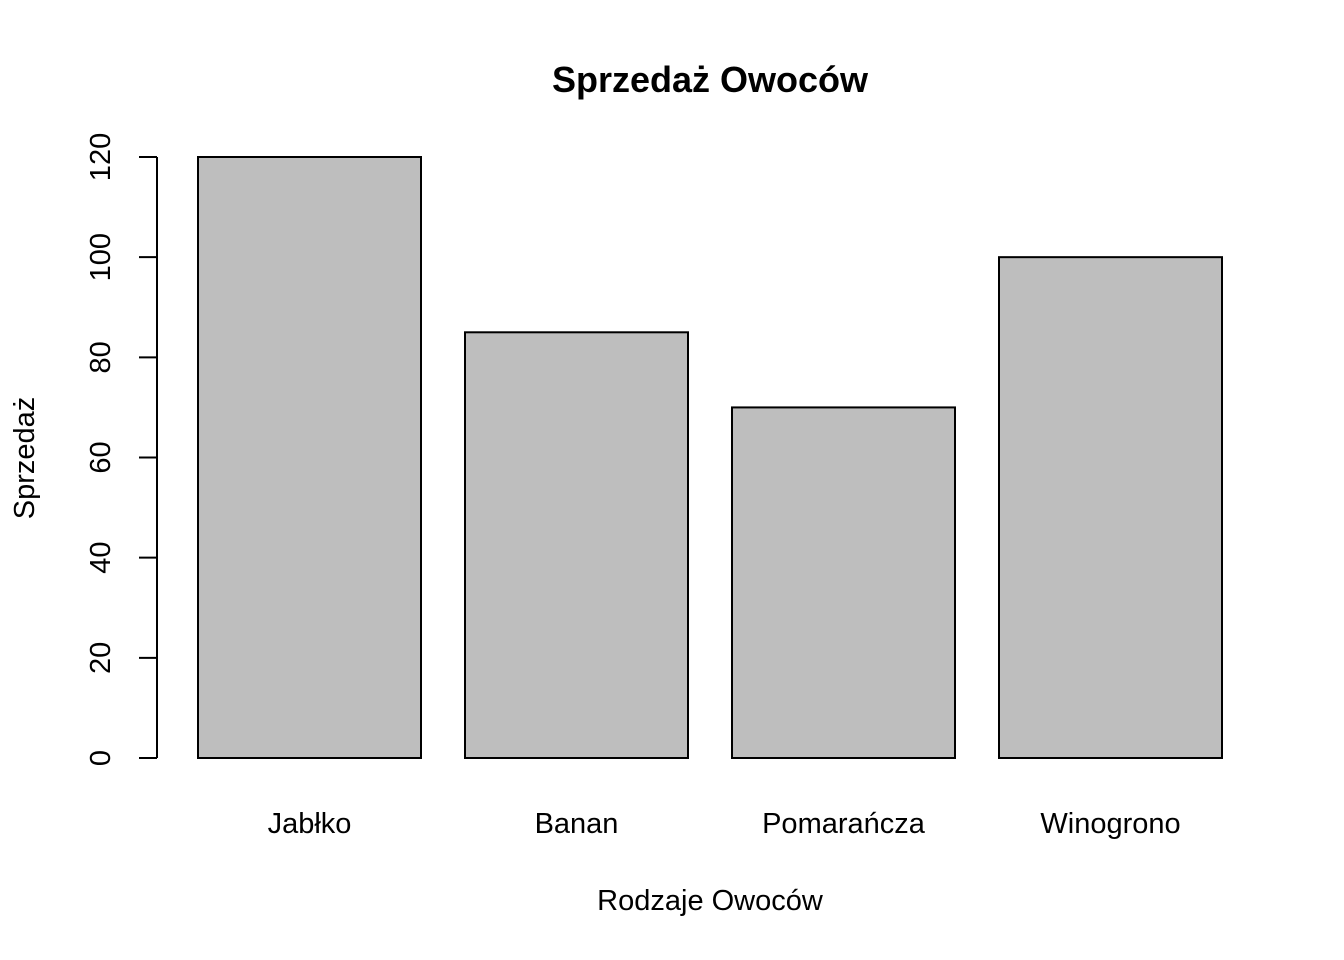 This screenshot has width=1344, height=960. Describe the element at coordinates (101, 357) in the screenshot. I see `y-tick-label: 80` at that location.